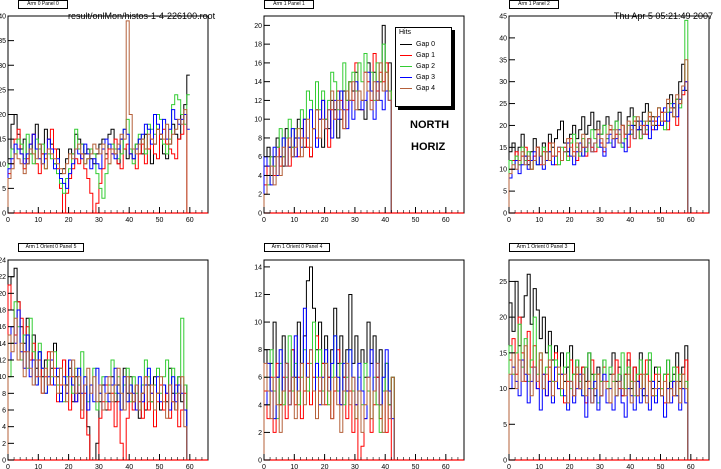  Describe the element at coordinates (426, 88) in the screenshot. I see `legend-label: Gap 4` at that location.